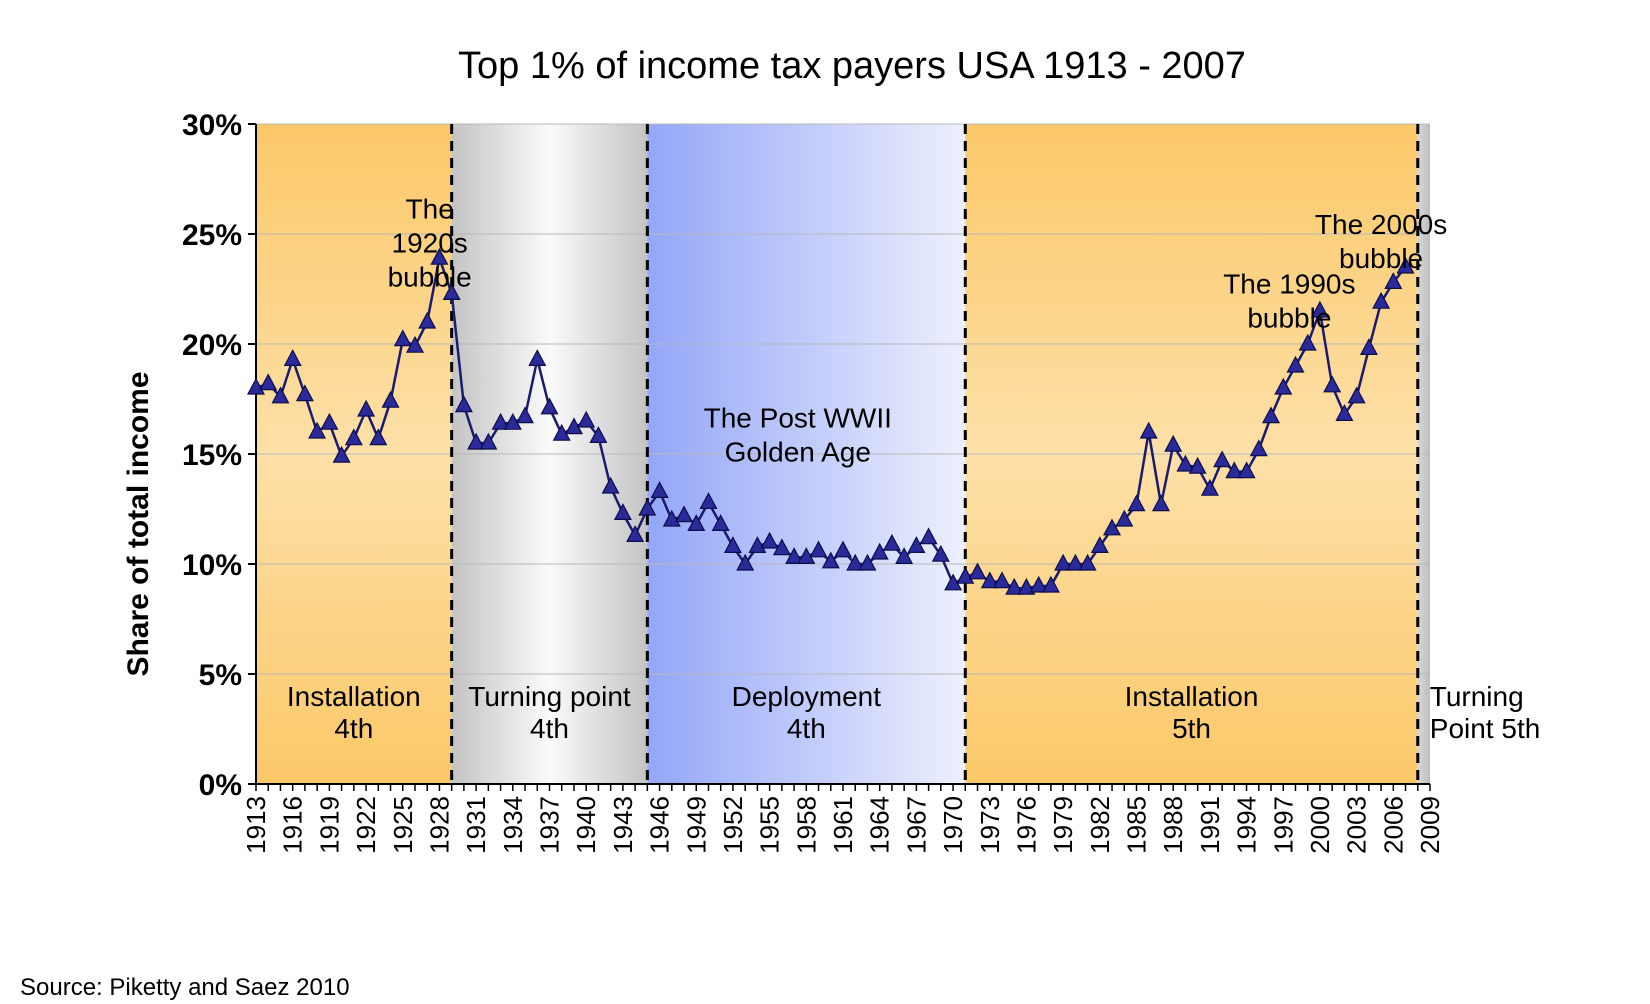 The height and width of the screenshot is (1004, 1650). Describe the element at coordinates (843, 549) in the screenshot. I see `data-point-1961` at that location.